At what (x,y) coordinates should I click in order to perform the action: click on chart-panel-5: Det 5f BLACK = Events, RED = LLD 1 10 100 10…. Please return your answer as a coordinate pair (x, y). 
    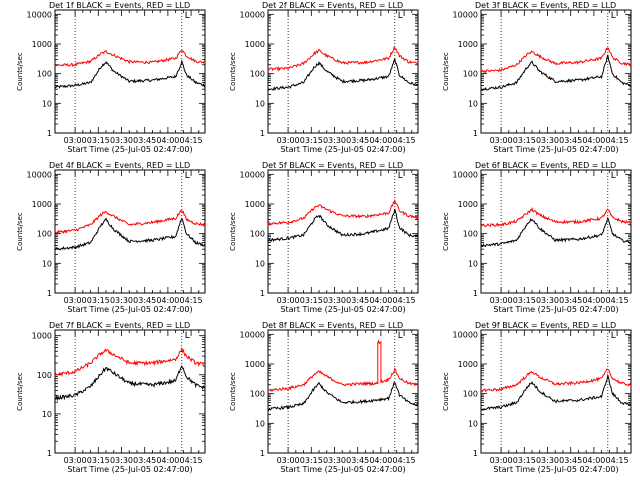
    Looking at the image, I should click on (324, 237).